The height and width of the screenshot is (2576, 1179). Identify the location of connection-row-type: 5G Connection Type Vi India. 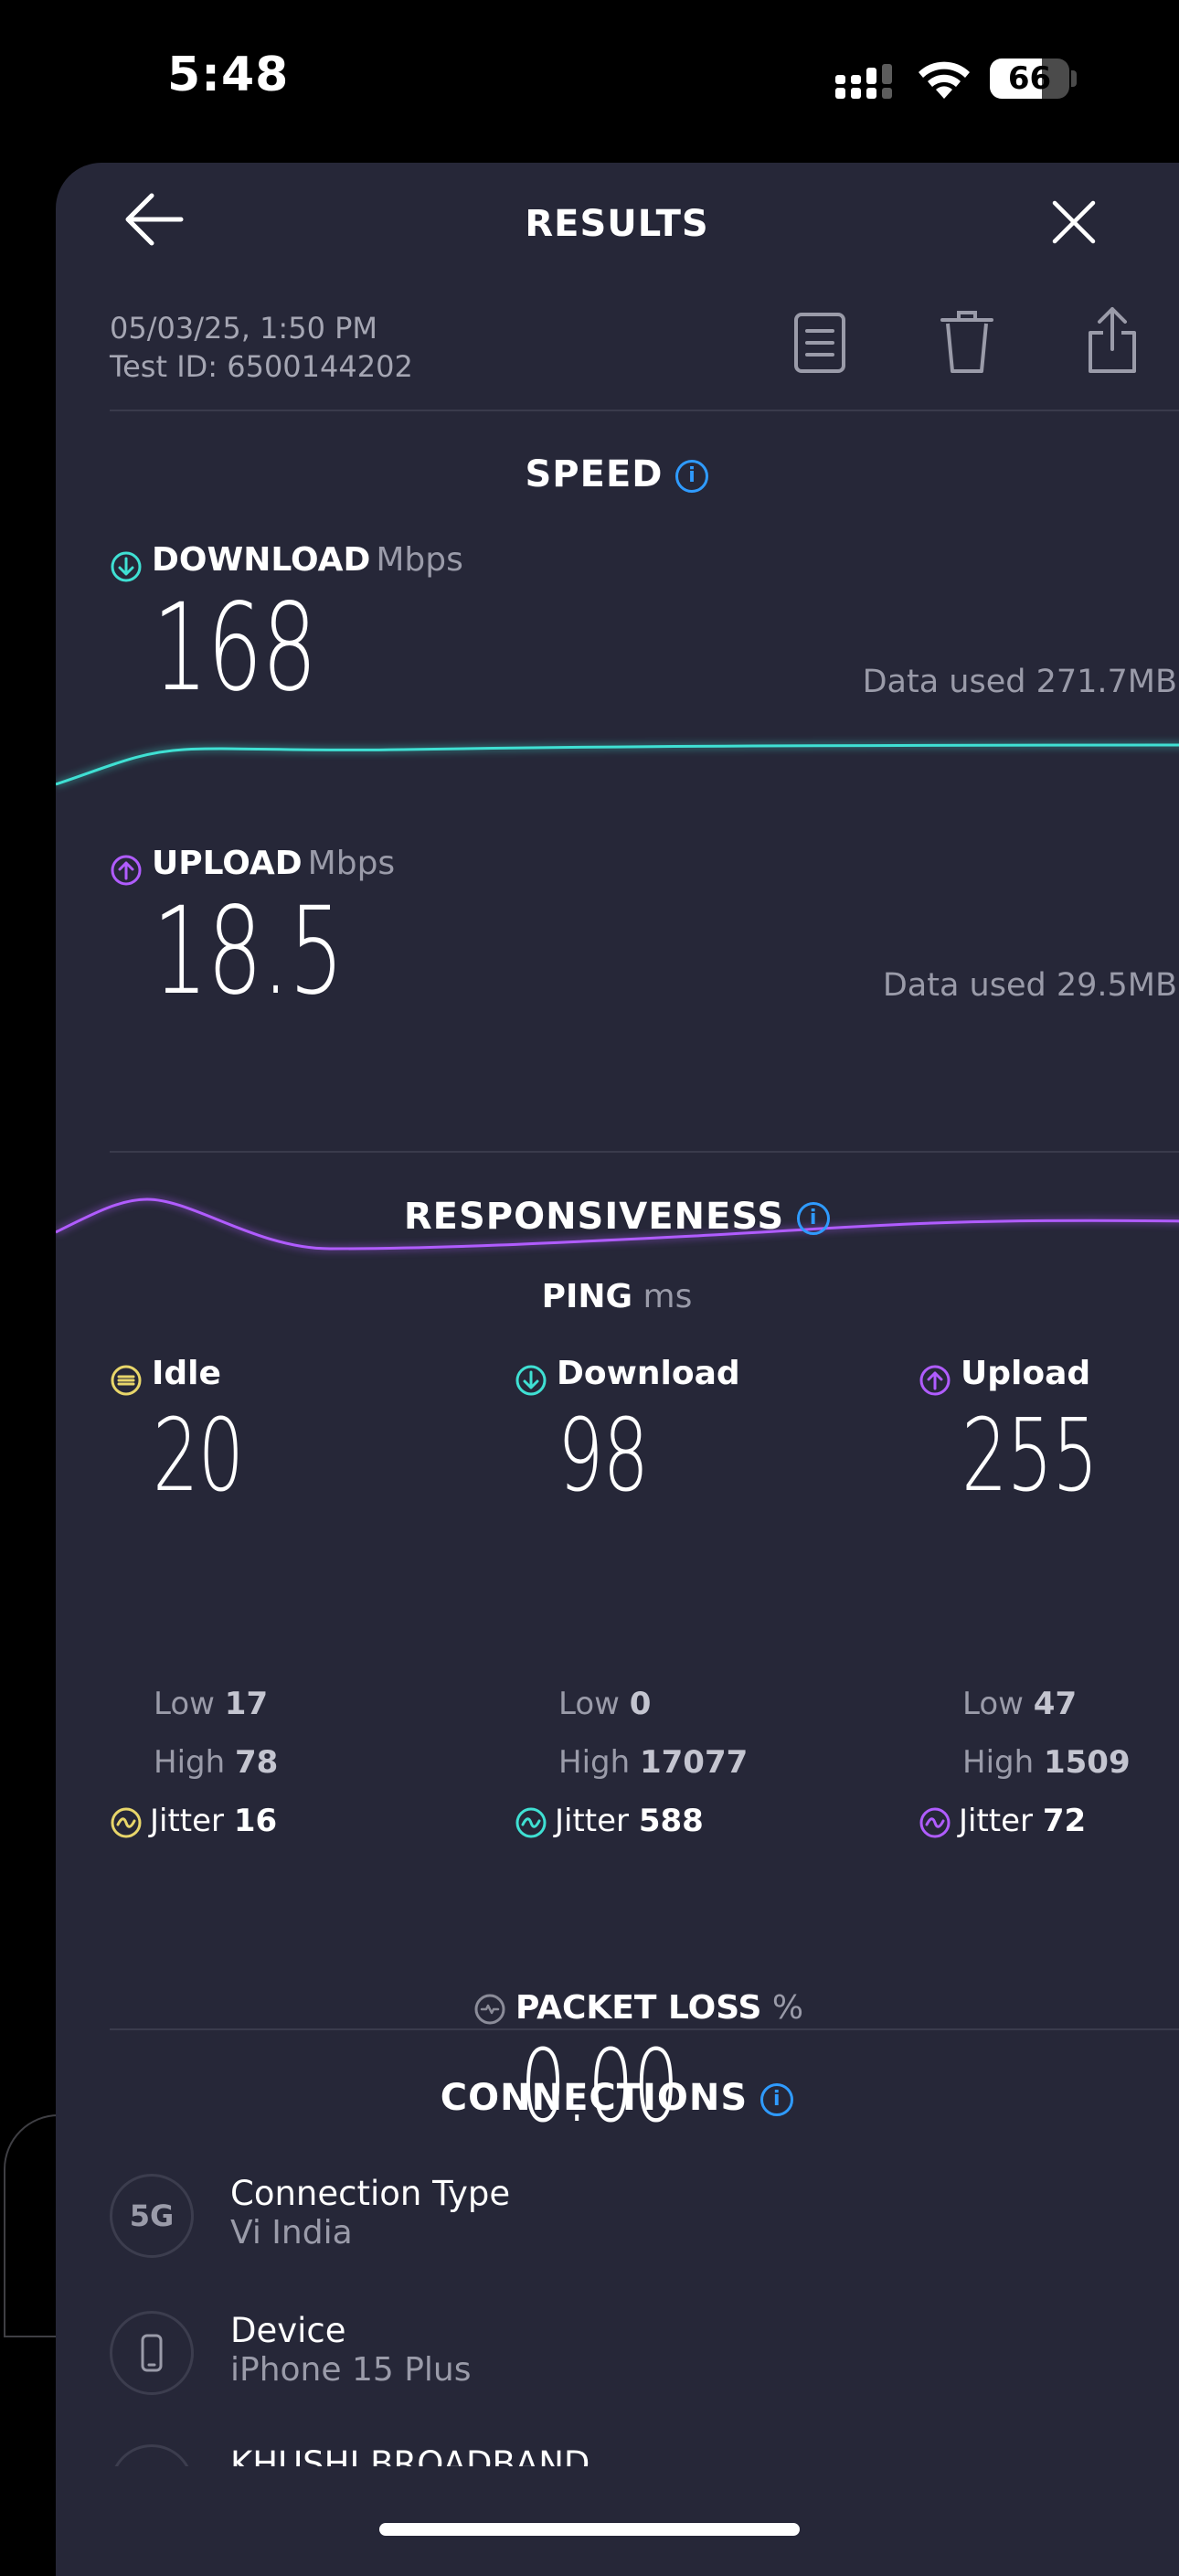
(617, 2220).